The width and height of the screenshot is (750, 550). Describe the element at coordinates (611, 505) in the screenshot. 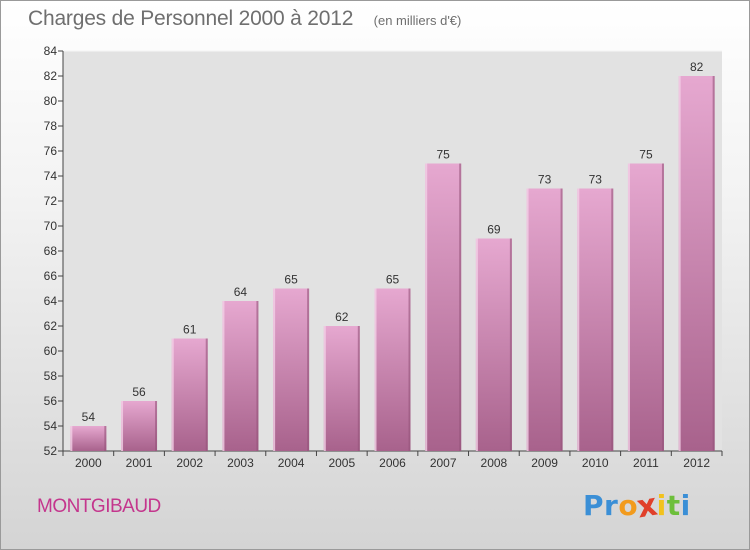

I see `logo-letter: r` at that location.